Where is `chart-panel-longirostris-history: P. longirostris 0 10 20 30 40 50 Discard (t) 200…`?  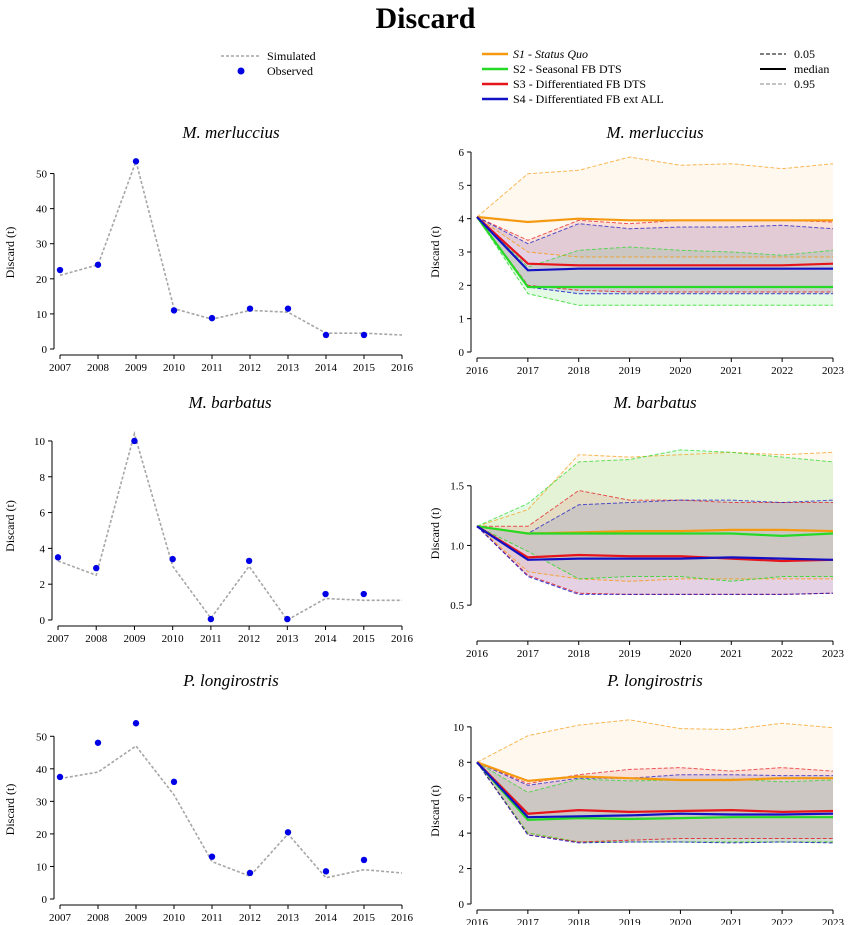
chart-panel-longirostris-history: P. longirostris 0 10 20 30 40 50 Discard (t) 200… is located at coordinates (208, 797).